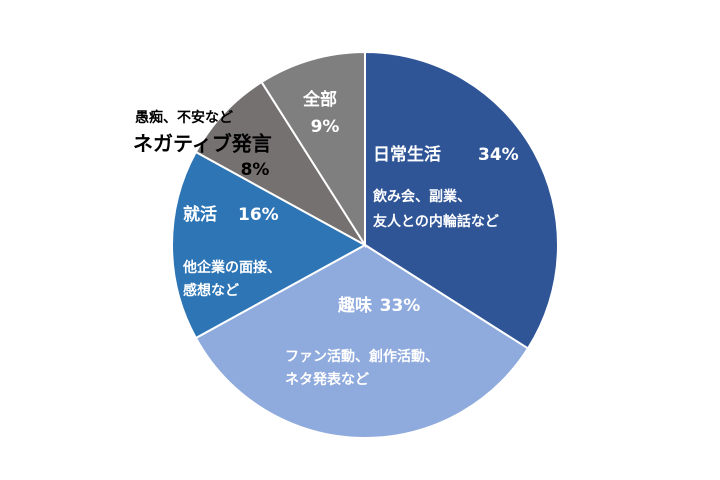  What do you see at coordinates (498, 155) in the screenshot?
I see `value-label: 34%` at bounding box center [498, 155].